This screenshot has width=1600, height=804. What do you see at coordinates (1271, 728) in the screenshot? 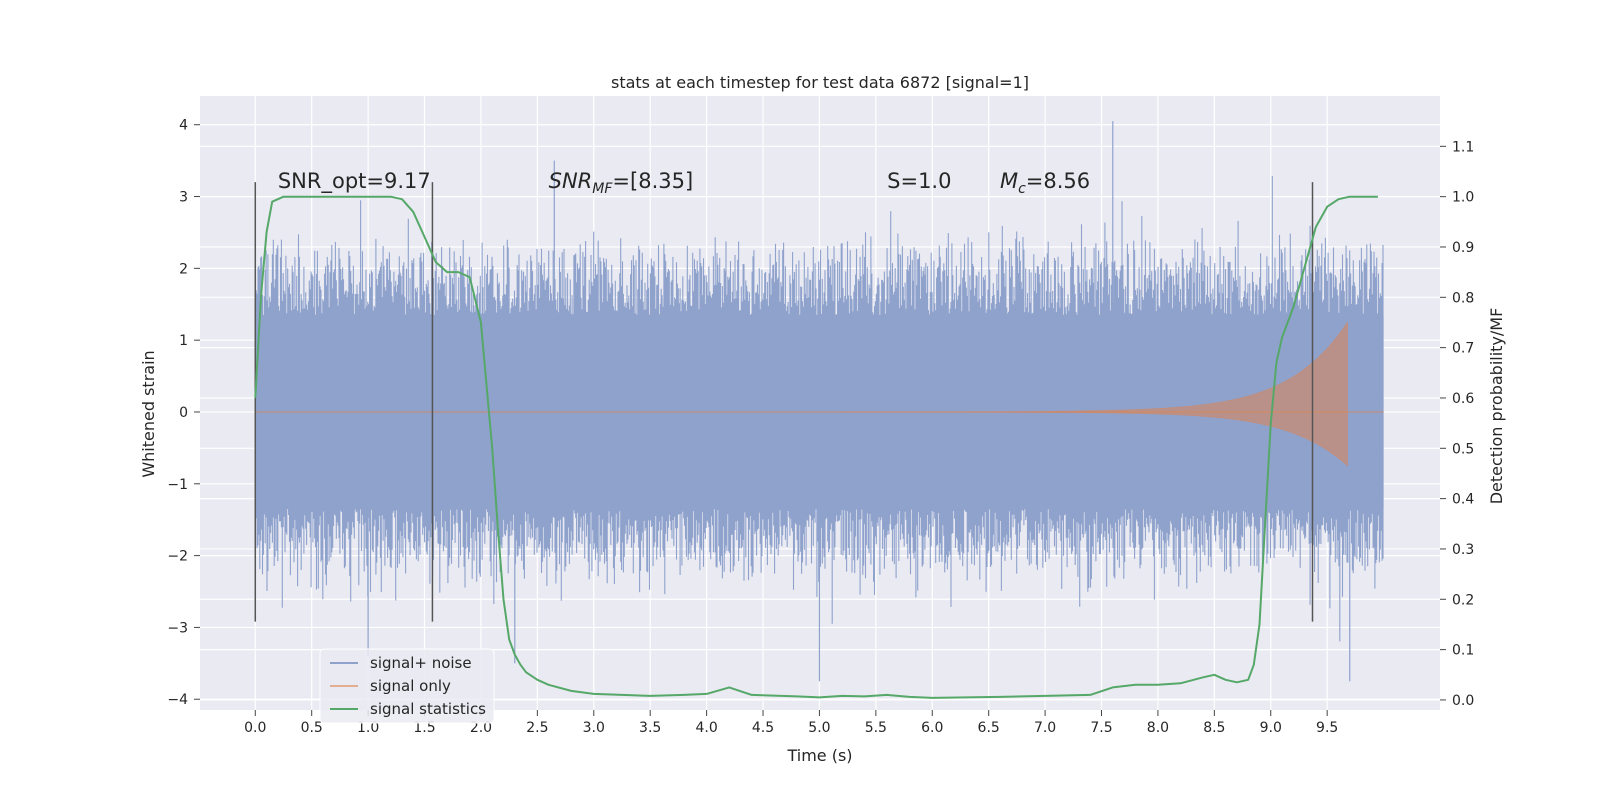
I see `x-tick-label: 9.0` at bounding box center [1271, 728].